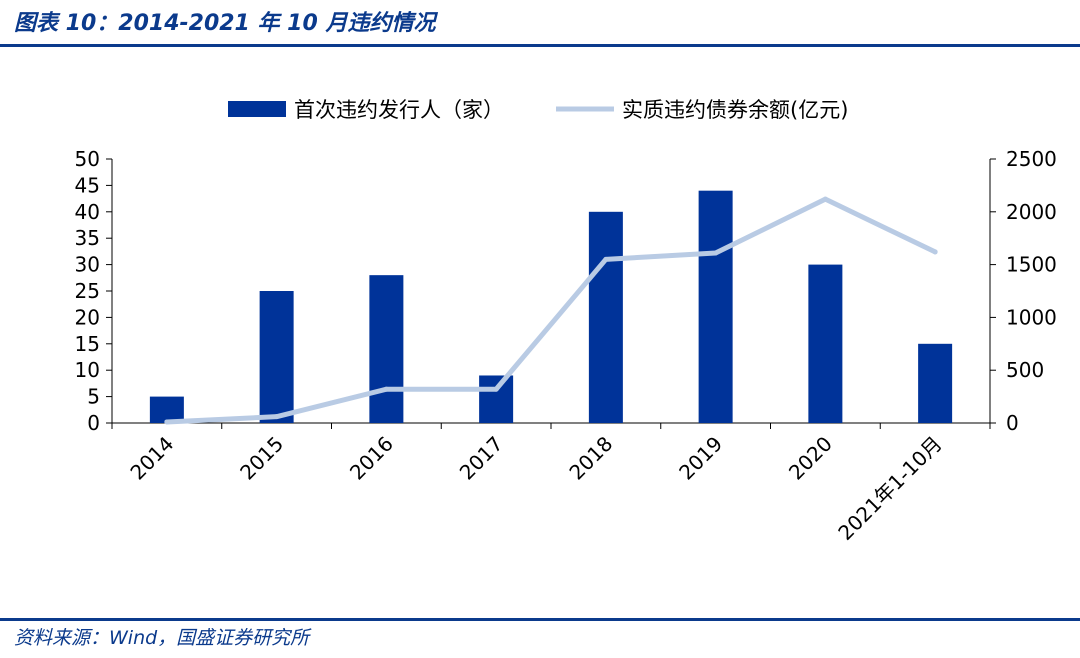  I want to click on x-tick-label: 2021年1-10月, so click(889, 488).